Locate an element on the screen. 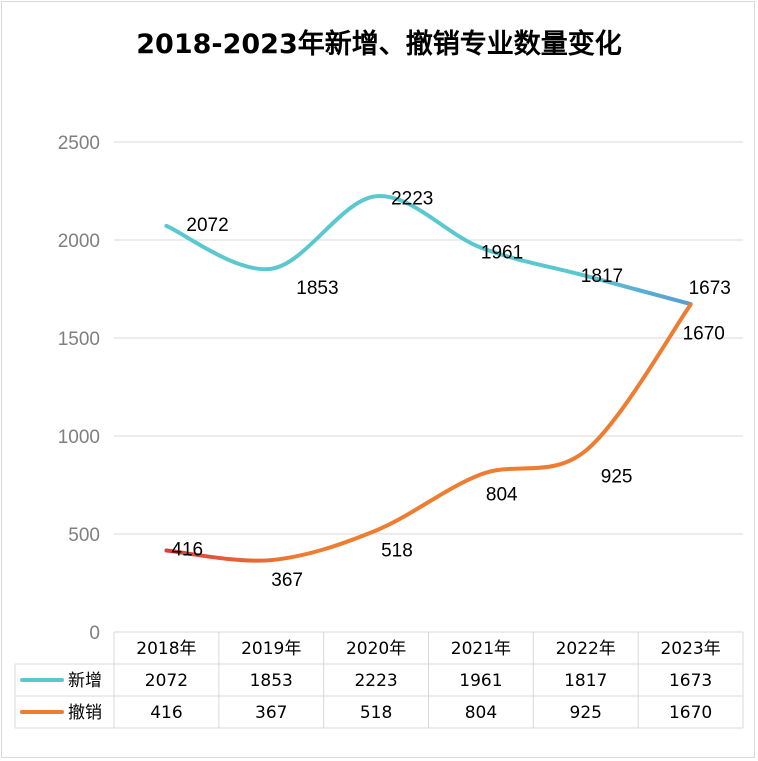  data-label: 1817 is located at coordinates (602, 276).